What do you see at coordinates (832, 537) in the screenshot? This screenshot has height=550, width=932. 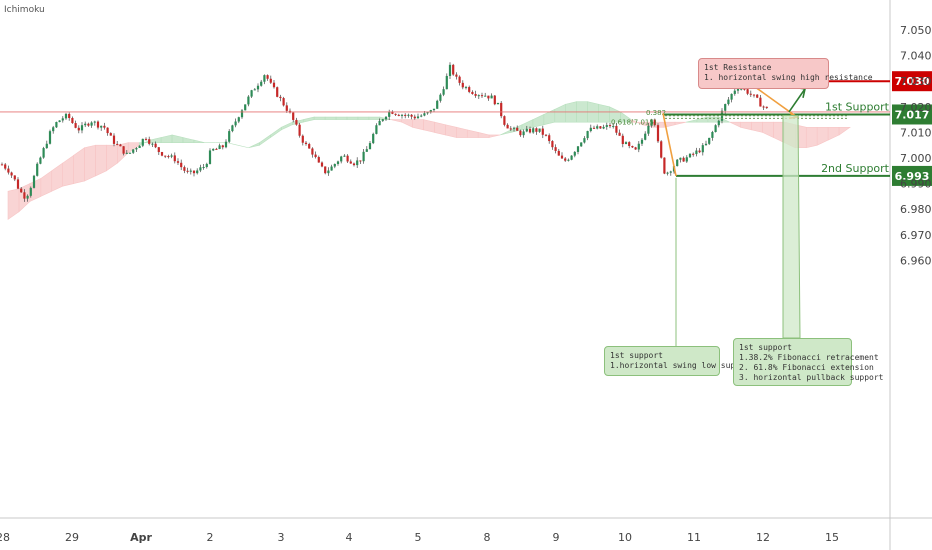 I see `x-tick-label: 15` at bounding box center [832, 537].